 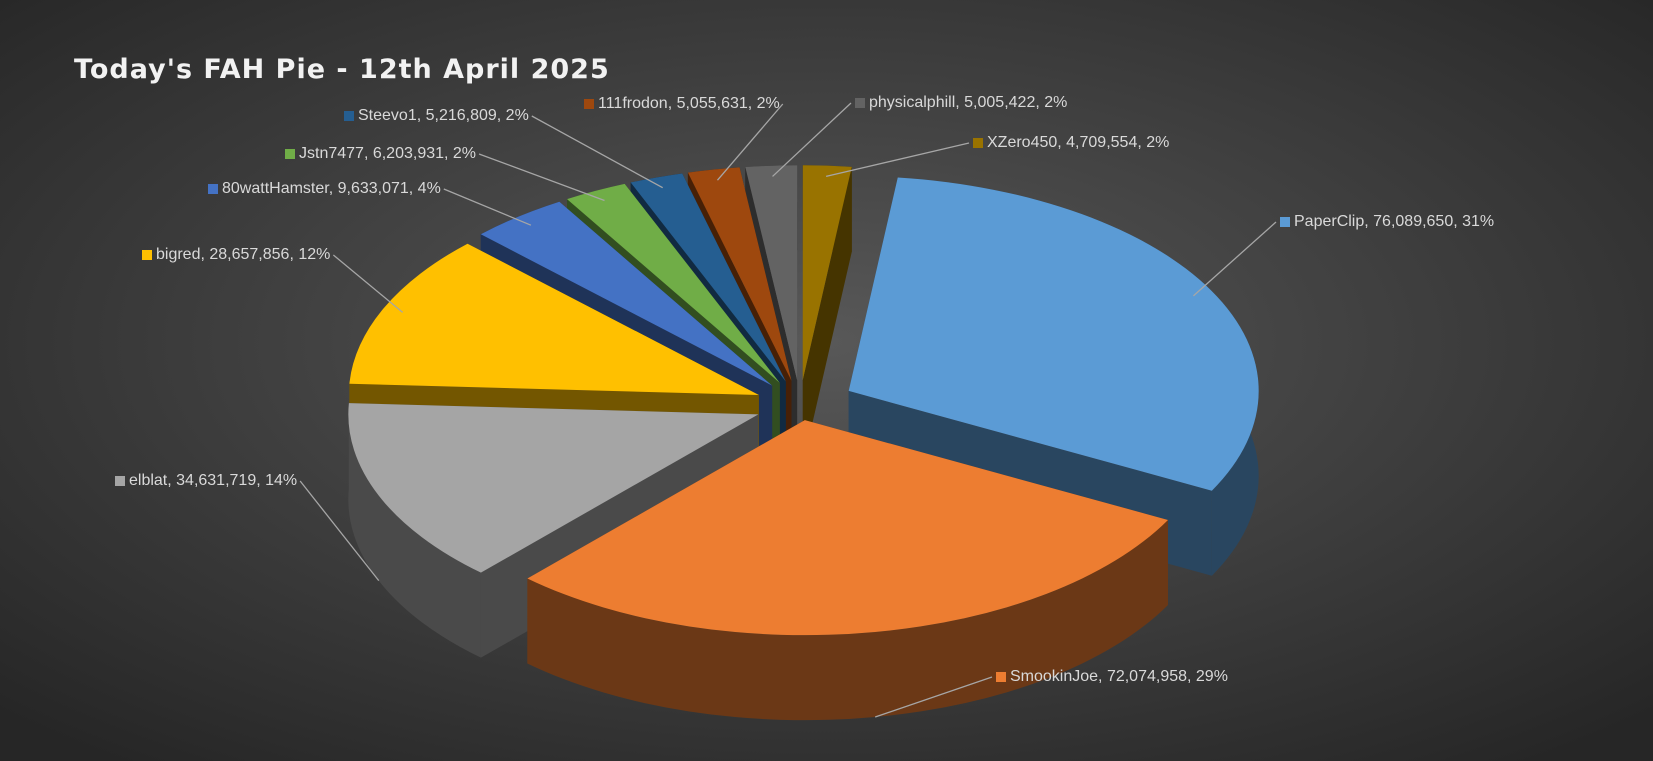 What do you see at coordinates (213, 480) in the screenshot?
I see `data-label: elblat, 34,631,719, 14%` at bounding box center [213, 480].